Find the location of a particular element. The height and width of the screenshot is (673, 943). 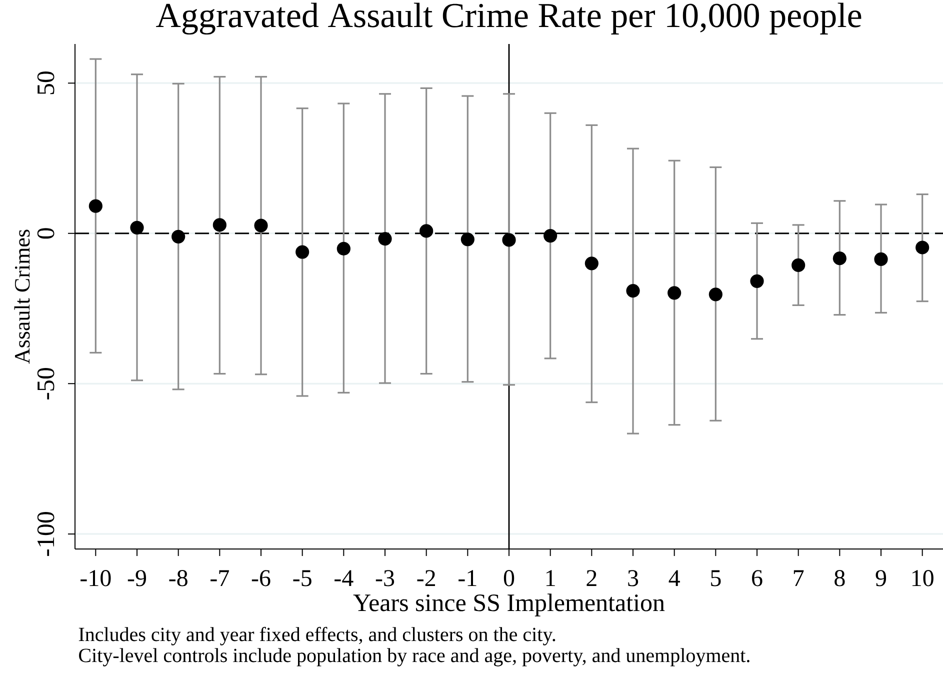

x-tick-label: 2 is located at coordinates (591, 578).